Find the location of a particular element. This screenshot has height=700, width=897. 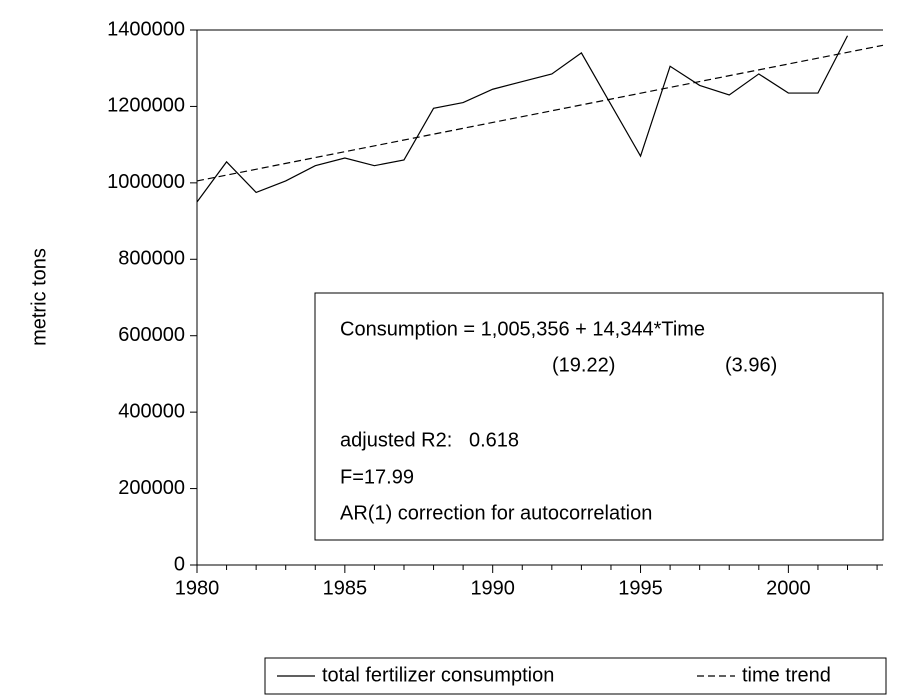

y-tick-label: 600000 is located at coordinates (151, 335).